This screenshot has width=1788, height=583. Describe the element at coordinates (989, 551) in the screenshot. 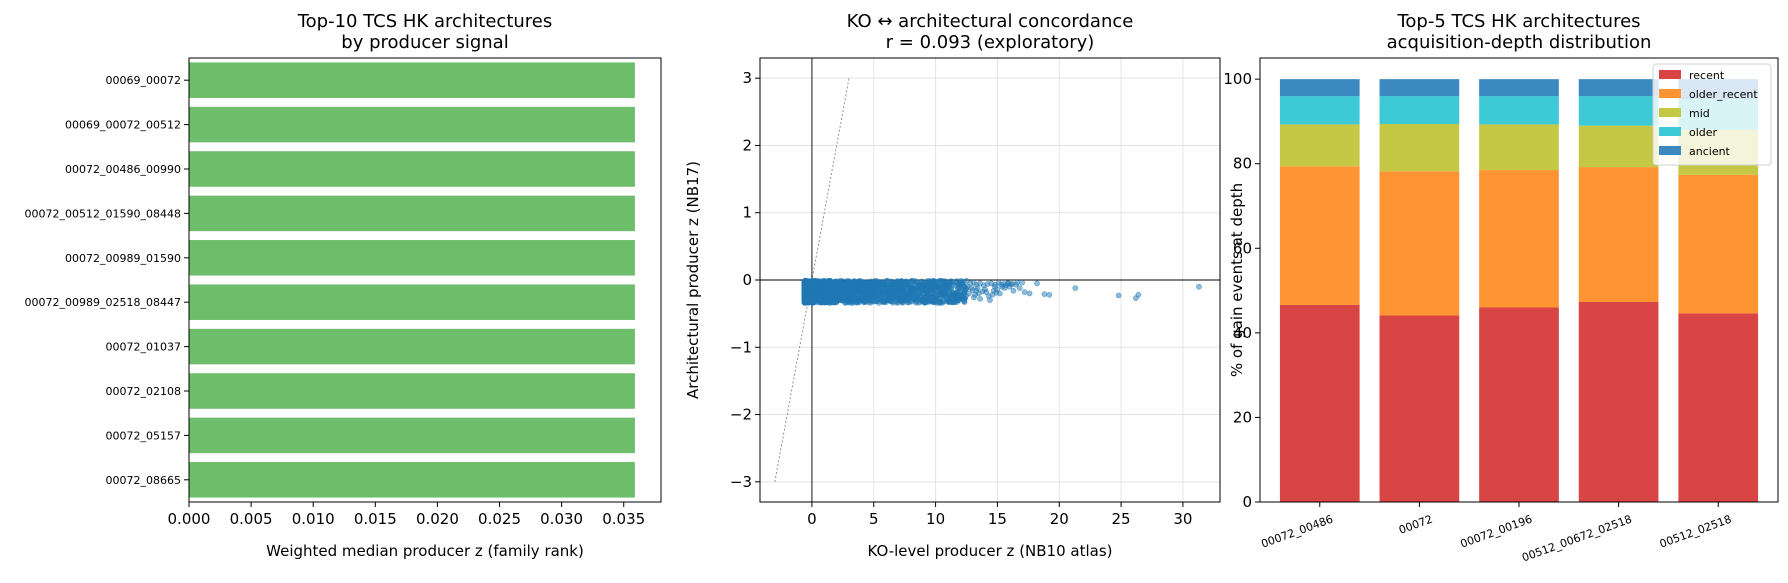

I see `x-axis-label: KO-level producer z (NB10 atlas)` at that location.